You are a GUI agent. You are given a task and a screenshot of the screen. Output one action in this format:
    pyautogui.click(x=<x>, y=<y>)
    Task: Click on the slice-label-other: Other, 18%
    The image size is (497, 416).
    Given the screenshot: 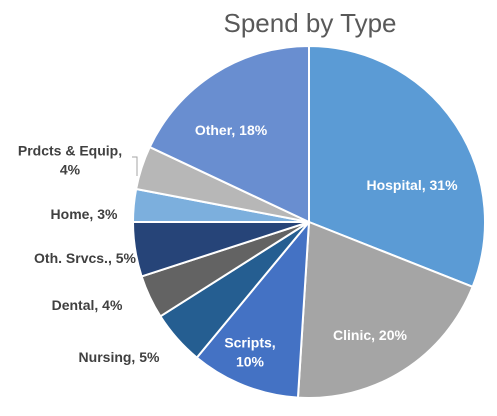 What is the action you would take?
    pyautogui.click(x=231, y=130)
    